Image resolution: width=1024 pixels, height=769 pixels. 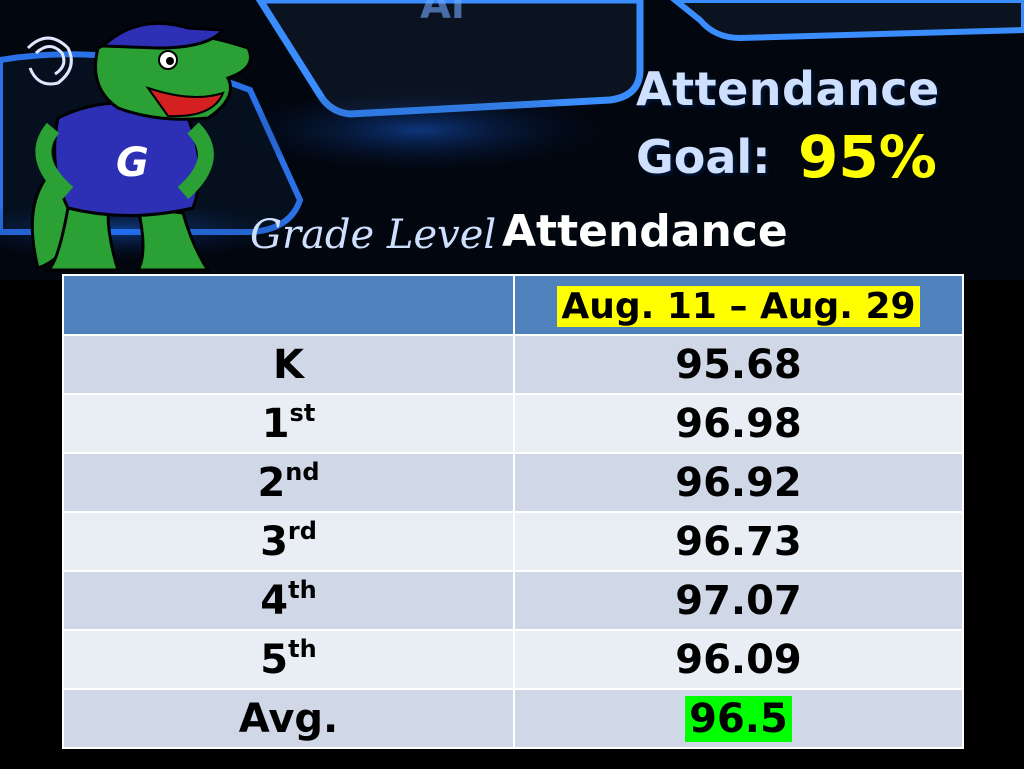 I want to click on table-row: 5th 96.09, so click(x=513, y=659).